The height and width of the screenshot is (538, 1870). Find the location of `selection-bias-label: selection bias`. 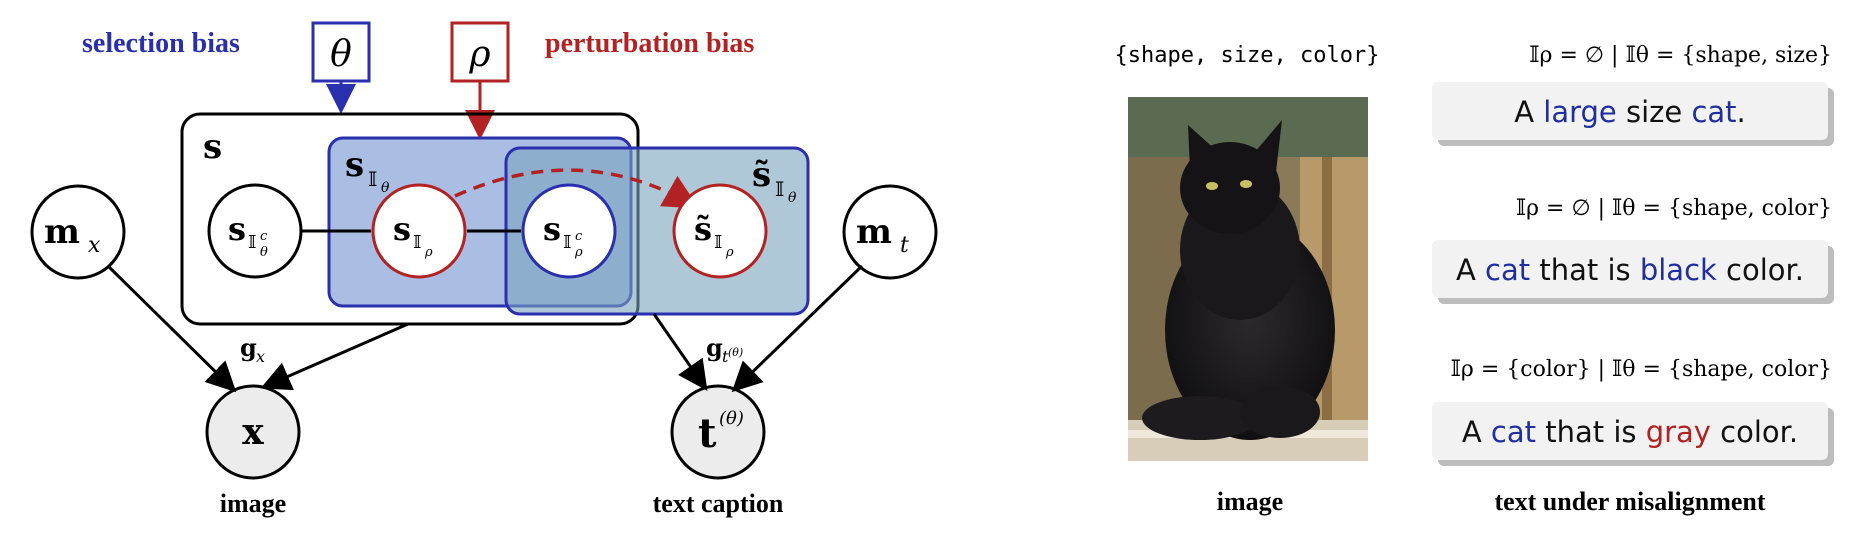

selection-bias-label: selection bias is located at coordinates (161, 43).